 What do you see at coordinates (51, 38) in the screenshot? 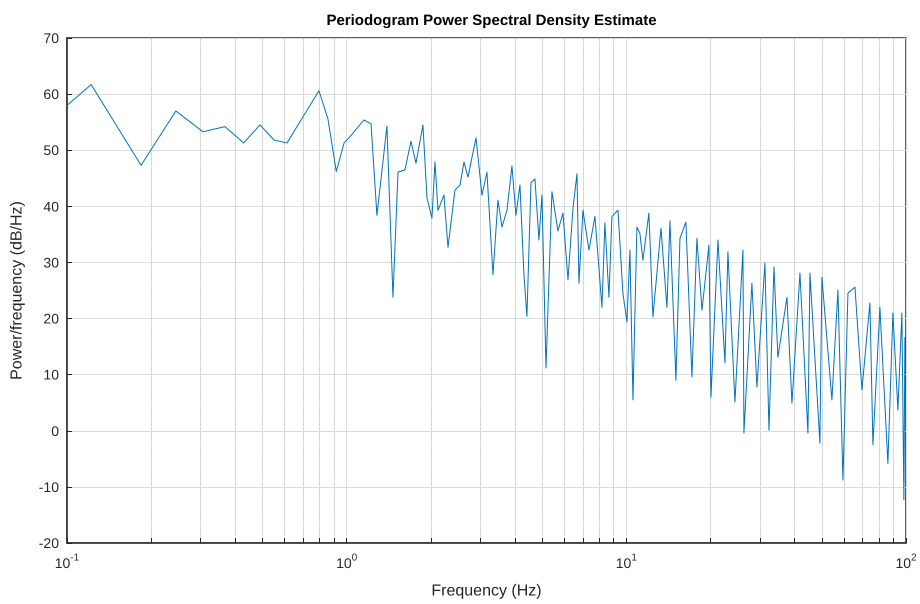
I see `y-tick-label: 70` at bounding box center [51, 38].